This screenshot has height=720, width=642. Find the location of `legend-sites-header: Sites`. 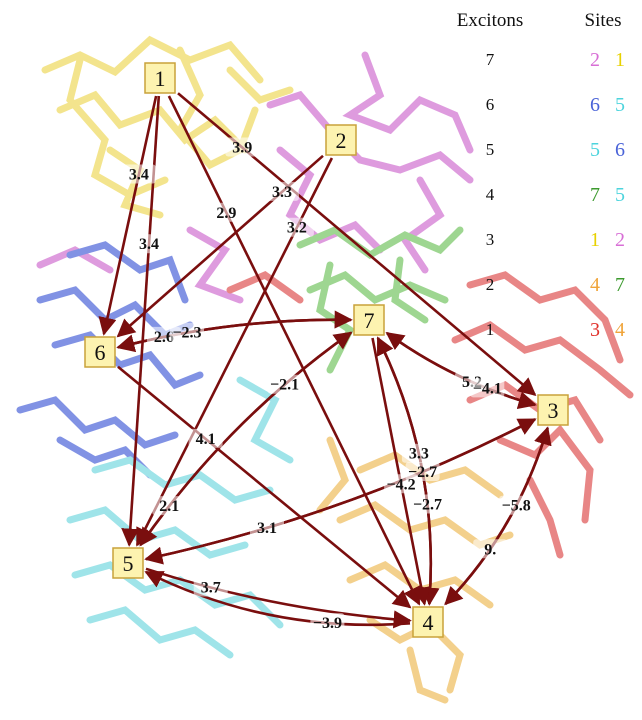

legend-sites-header: Sites is located at coordinates (603, 20).